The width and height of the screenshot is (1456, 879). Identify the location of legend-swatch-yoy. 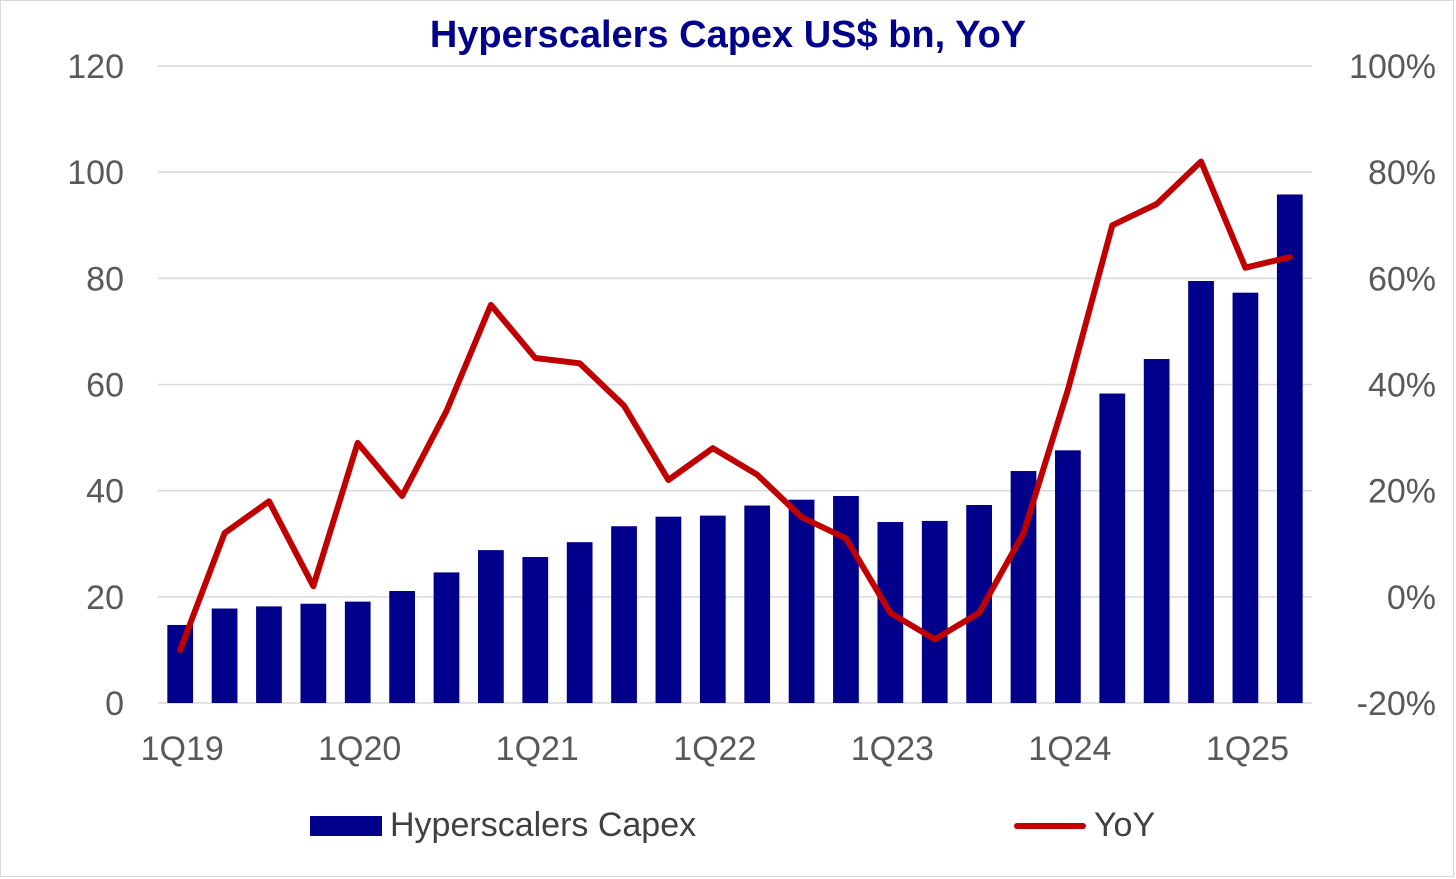
(1050, 825).